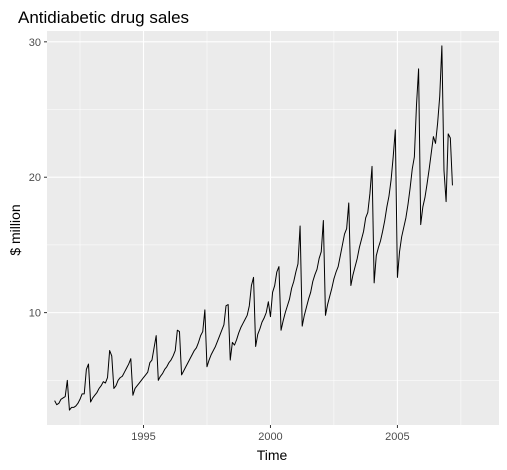 This screenshot has width=507, height=470. Describe the element at coordinates (15, 229) in the screenshot. I see `y-axis-title: $ million` at that location.